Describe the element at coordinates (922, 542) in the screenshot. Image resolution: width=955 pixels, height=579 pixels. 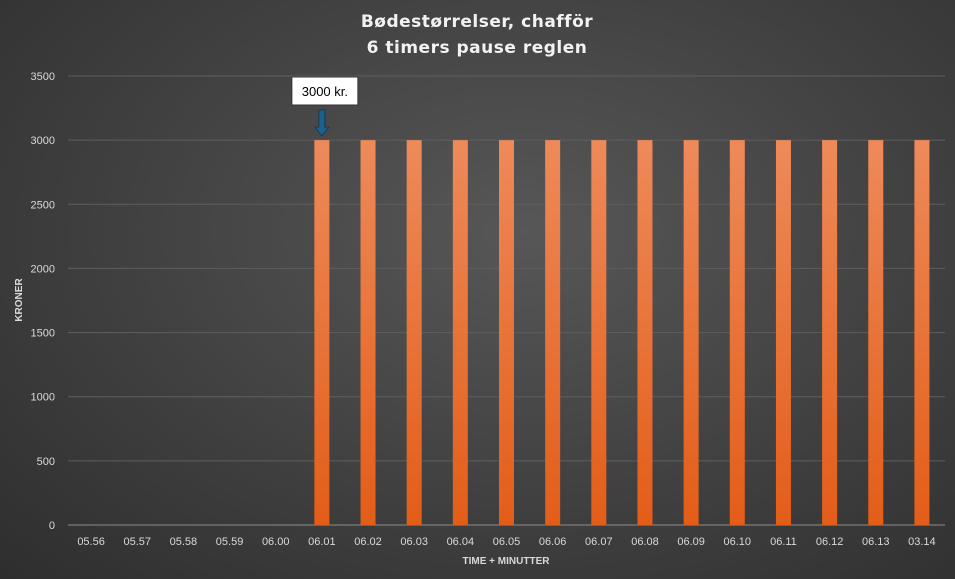
I see `x-tick-label: 03.14` at that location.